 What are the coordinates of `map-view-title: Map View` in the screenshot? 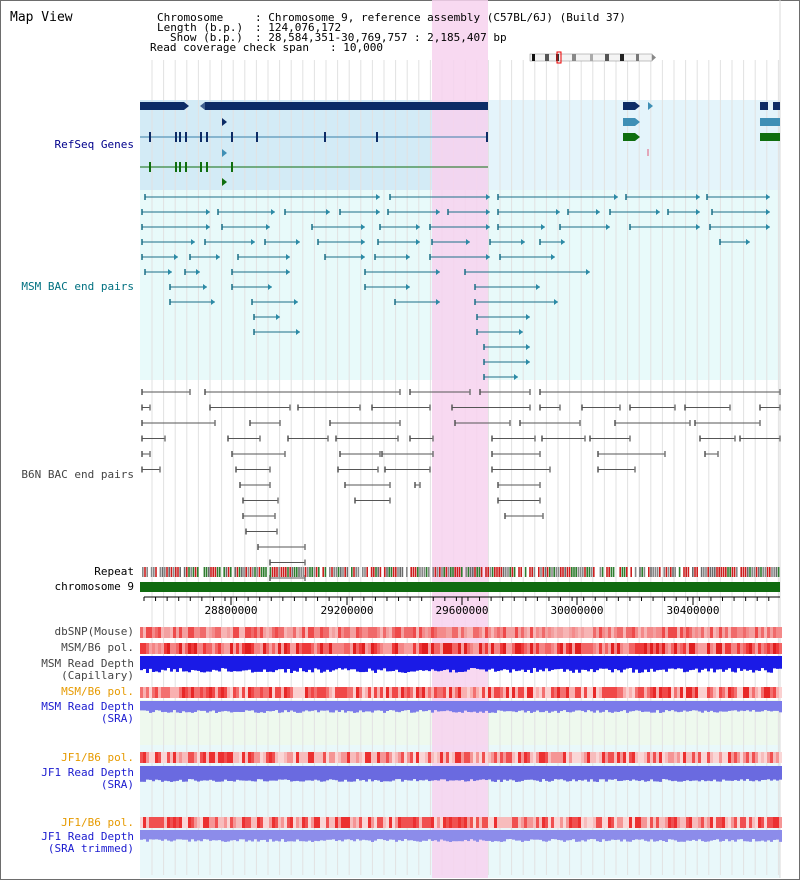 It's located at (41, 17).